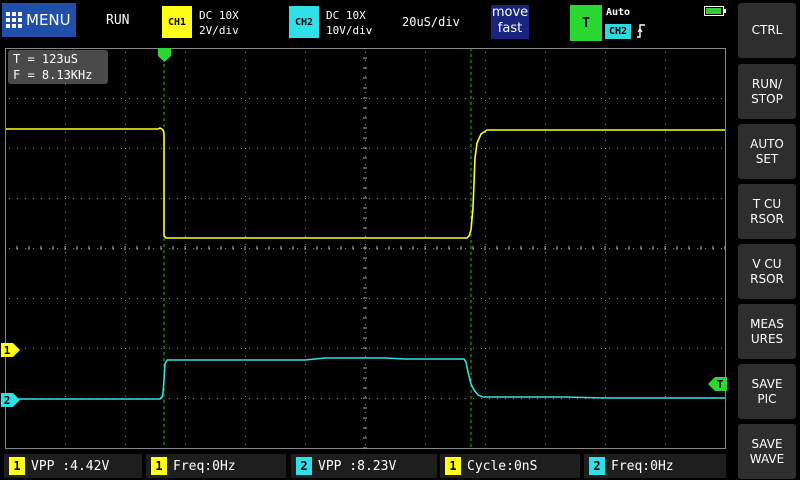 The width and height of the screenshot is (800, 480). I want to click on measurement-item-2: 1 Freq:0Hz, so click(216, 466).